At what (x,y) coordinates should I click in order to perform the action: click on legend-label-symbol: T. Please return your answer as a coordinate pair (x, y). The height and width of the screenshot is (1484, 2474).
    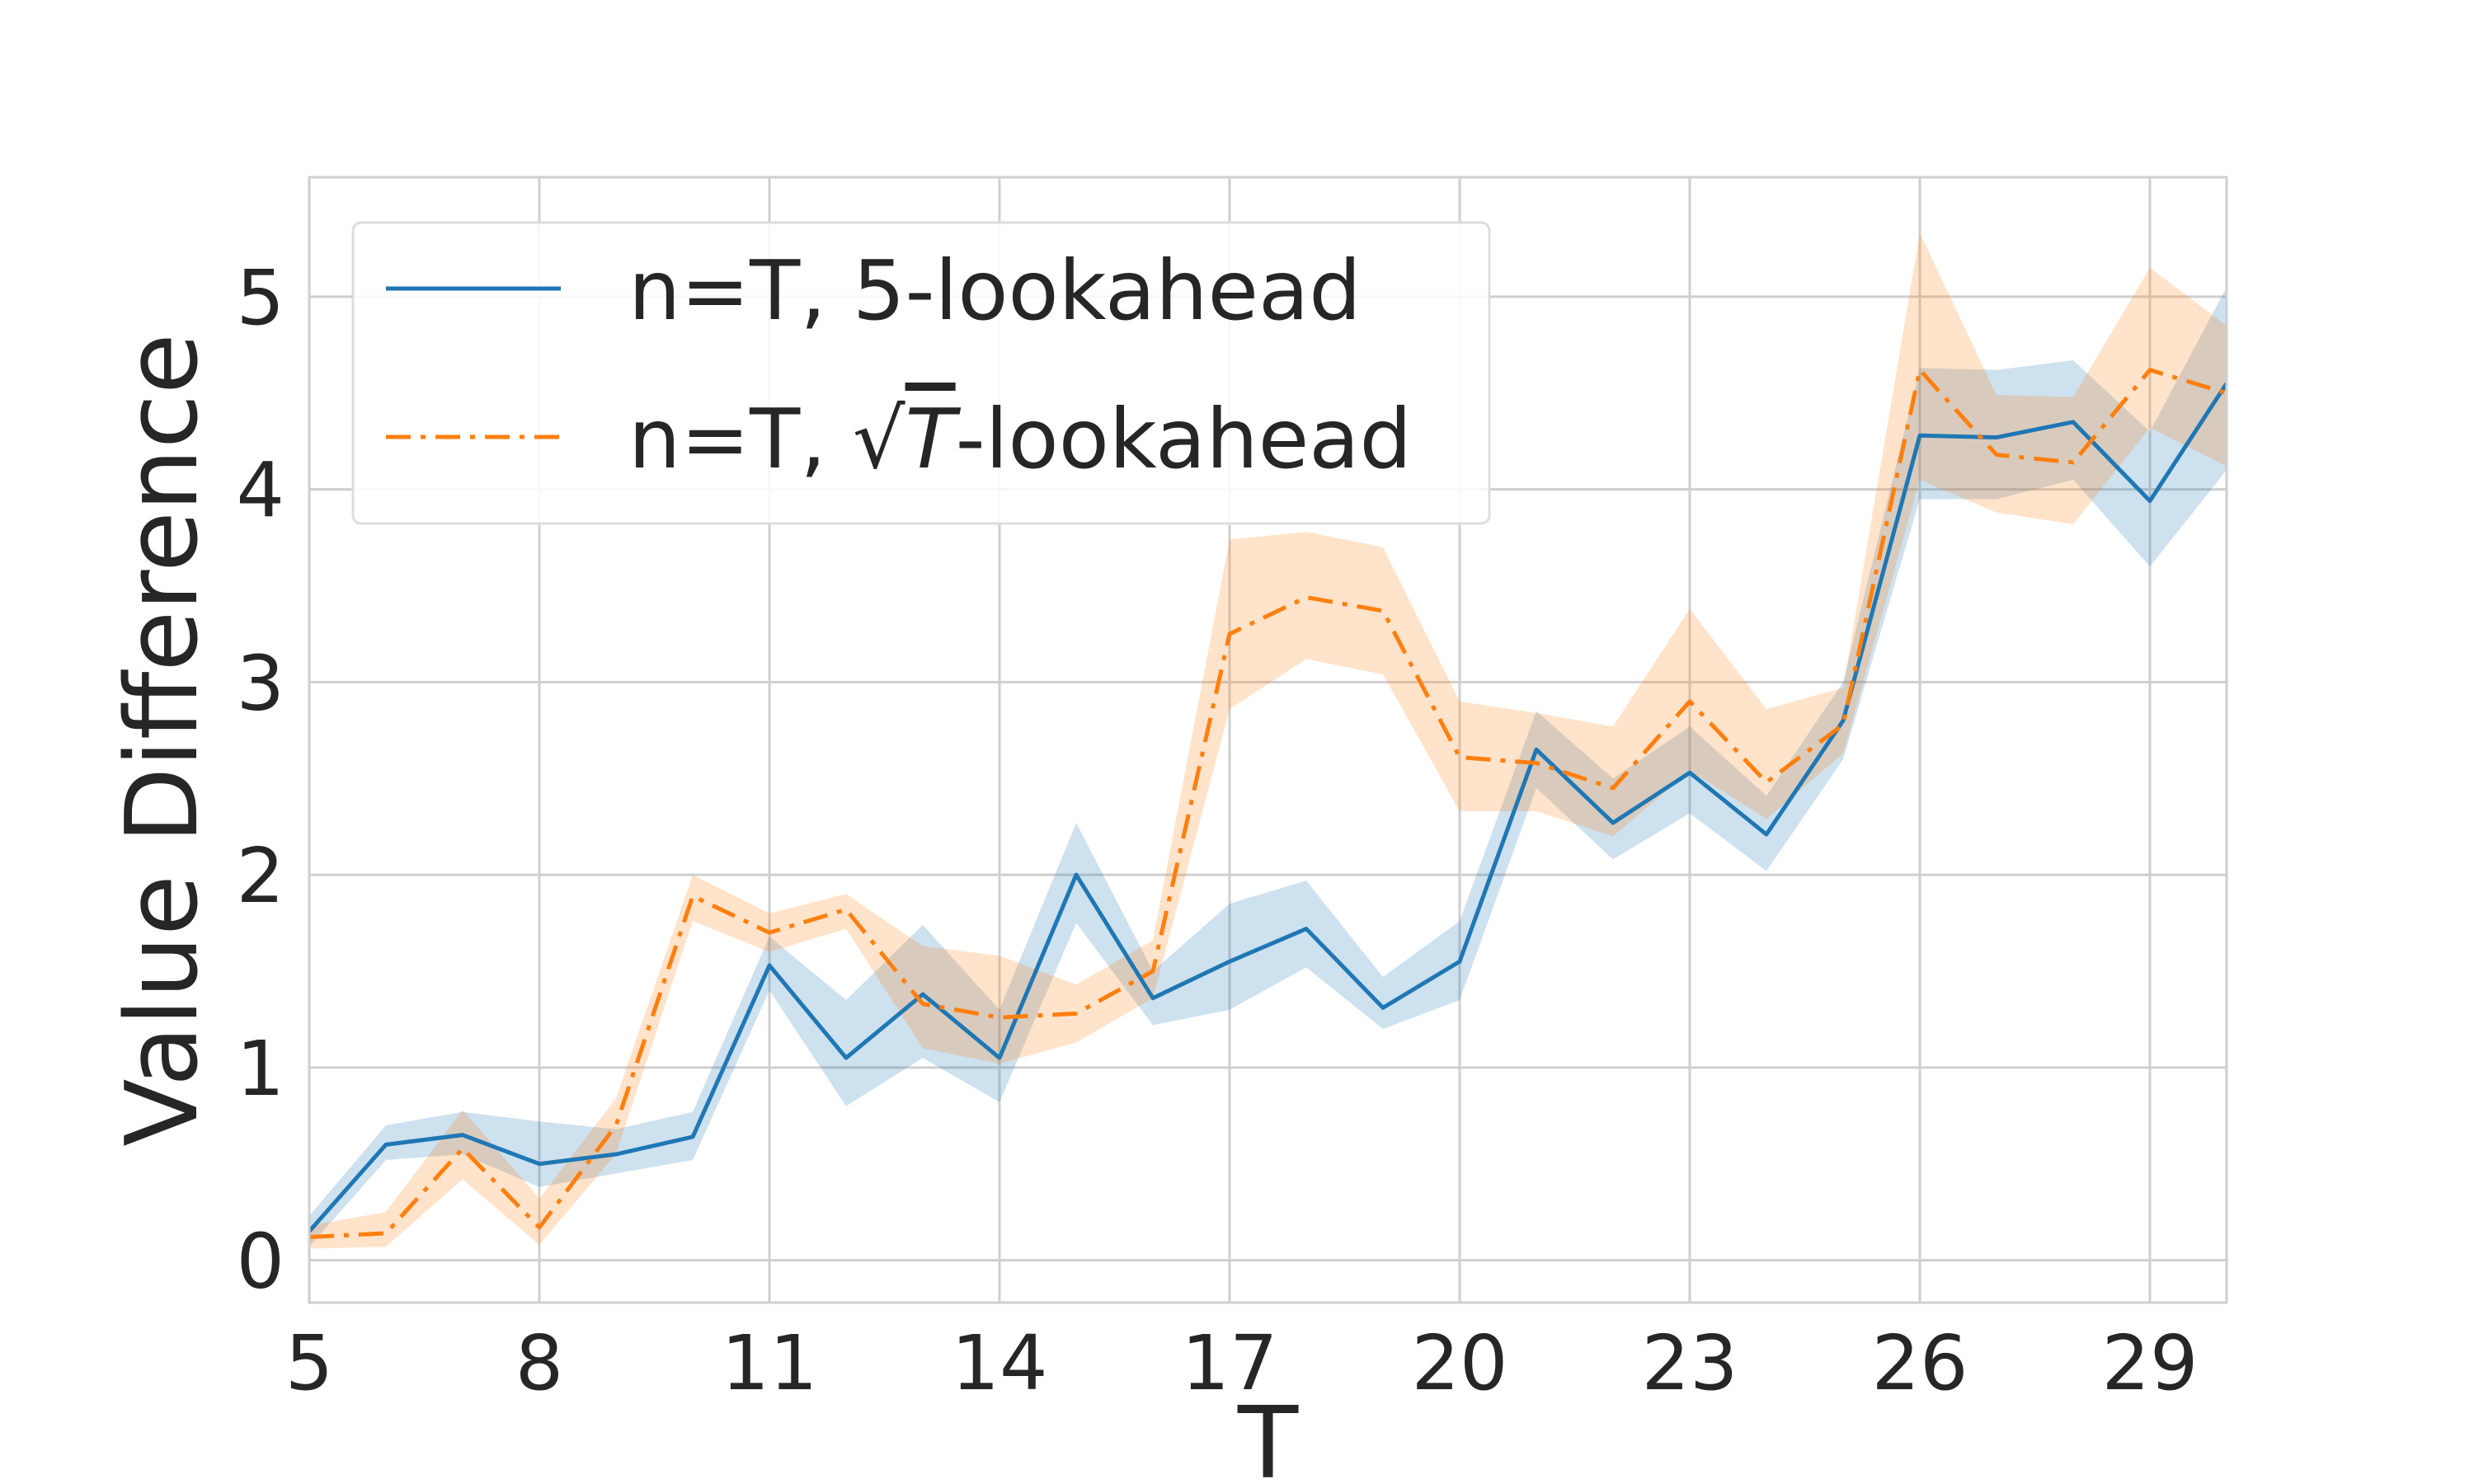
    Looking at the image, I should click on (933, 439).